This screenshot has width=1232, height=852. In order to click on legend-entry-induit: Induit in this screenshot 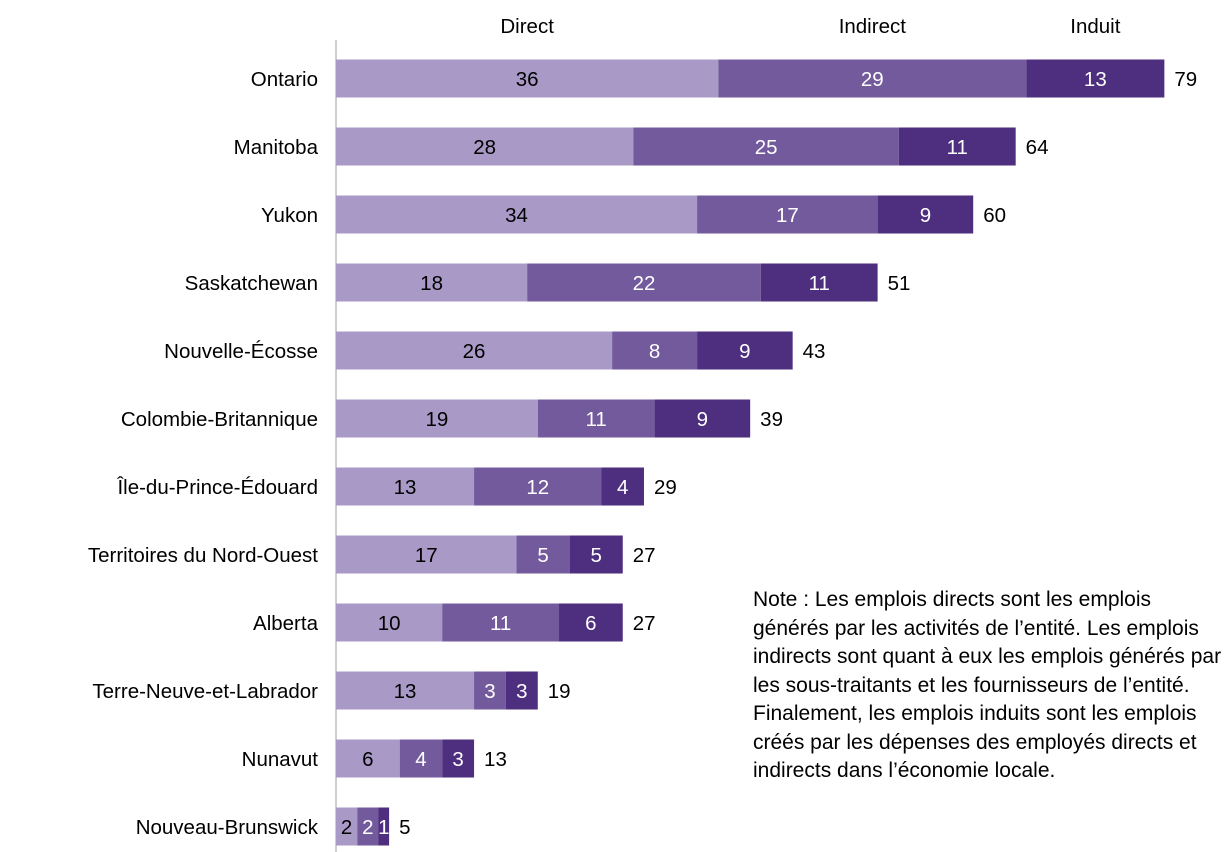, I will do `click(1095, 26)`.